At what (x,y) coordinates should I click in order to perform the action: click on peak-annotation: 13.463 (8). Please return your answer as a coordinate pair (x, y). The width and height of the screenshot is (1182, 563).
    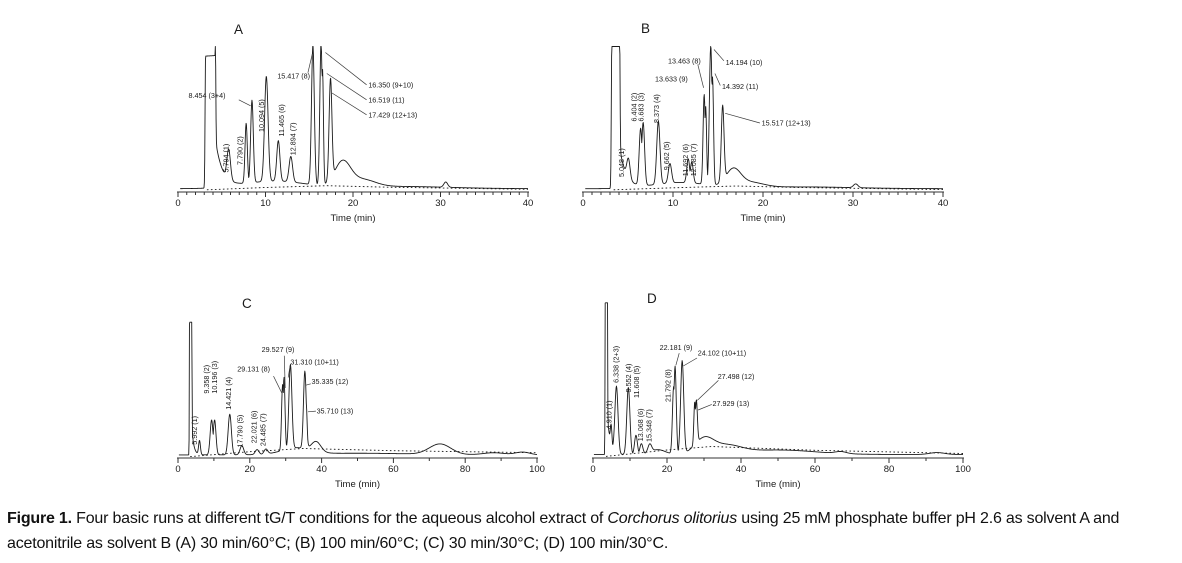
    Looking at the image, I should click on (684, 60).